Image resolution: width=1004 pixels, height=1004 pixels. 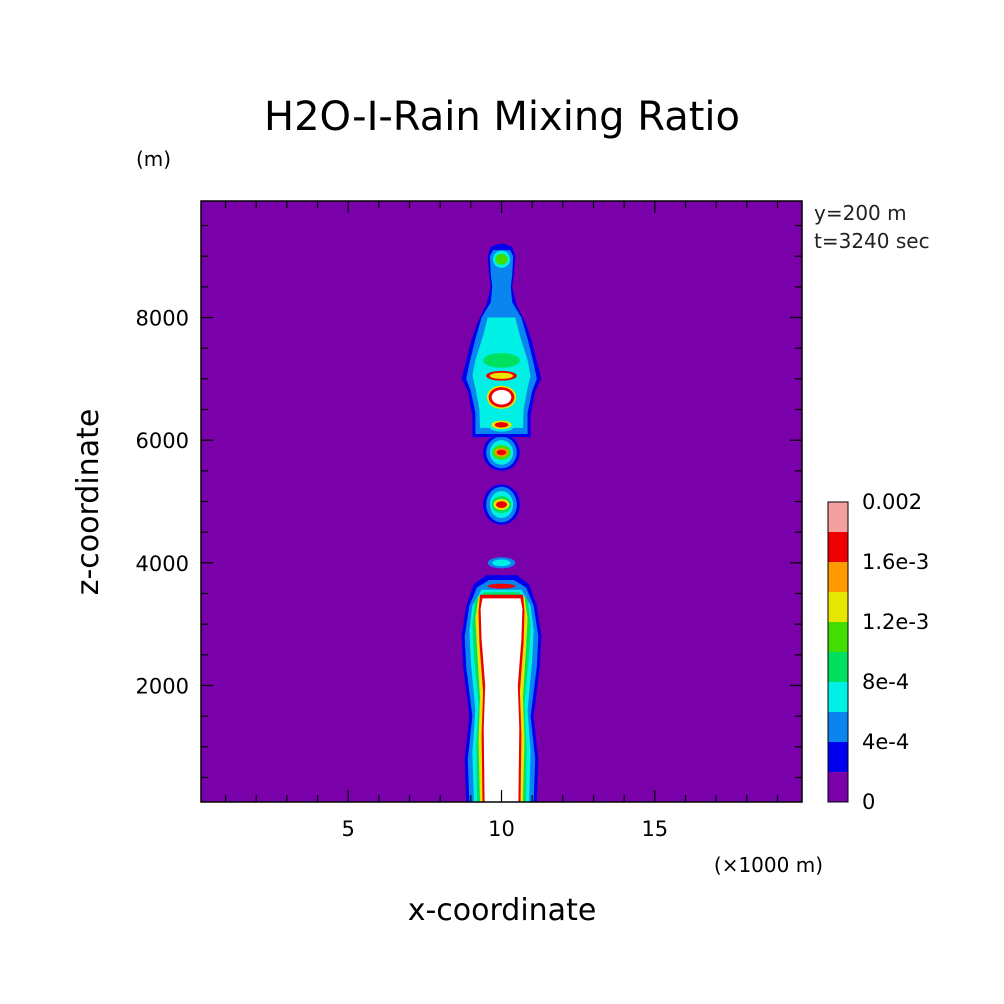 What do you see at coordinates (502, 910) in the screenshot?
I see `x-axis-label: x-coordinate` at bounding box center [502, 910].